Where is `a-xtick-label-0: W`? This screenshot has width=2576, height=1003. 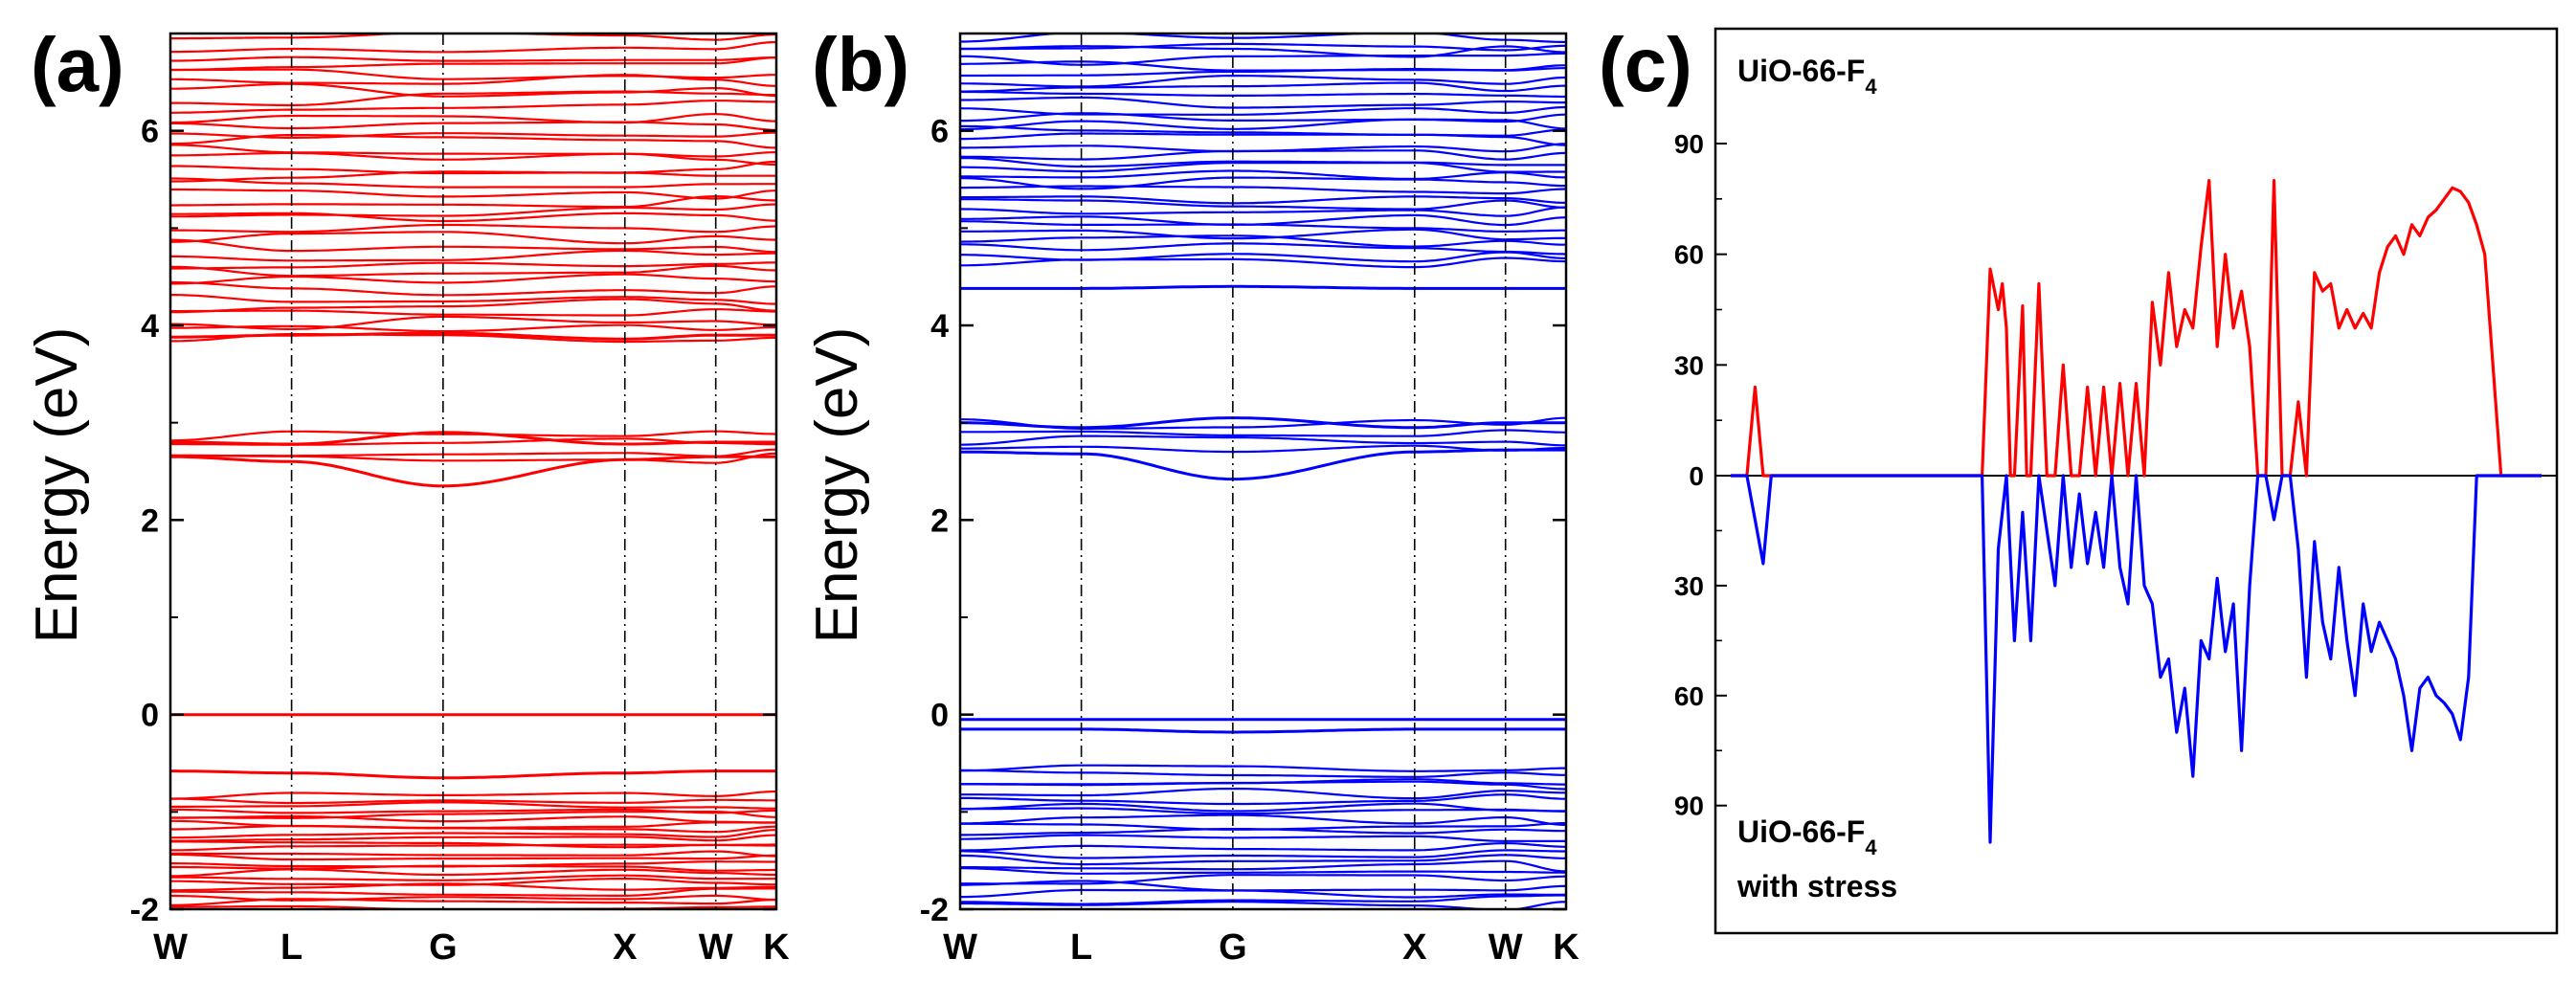
a-xtick-label-0: W is located at coordinates (171, 947).